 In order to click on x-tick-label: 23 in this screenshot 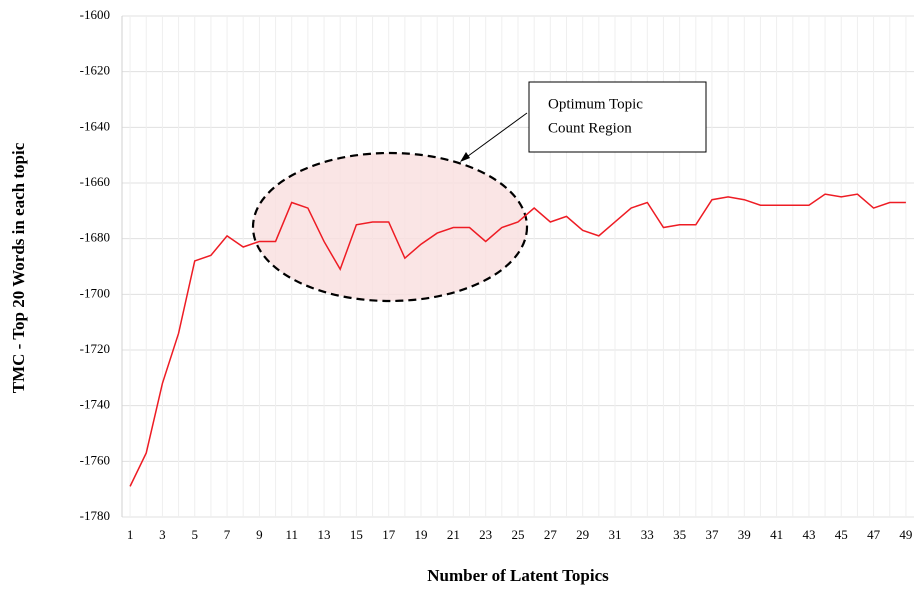, I will do `click(485, 534)`.